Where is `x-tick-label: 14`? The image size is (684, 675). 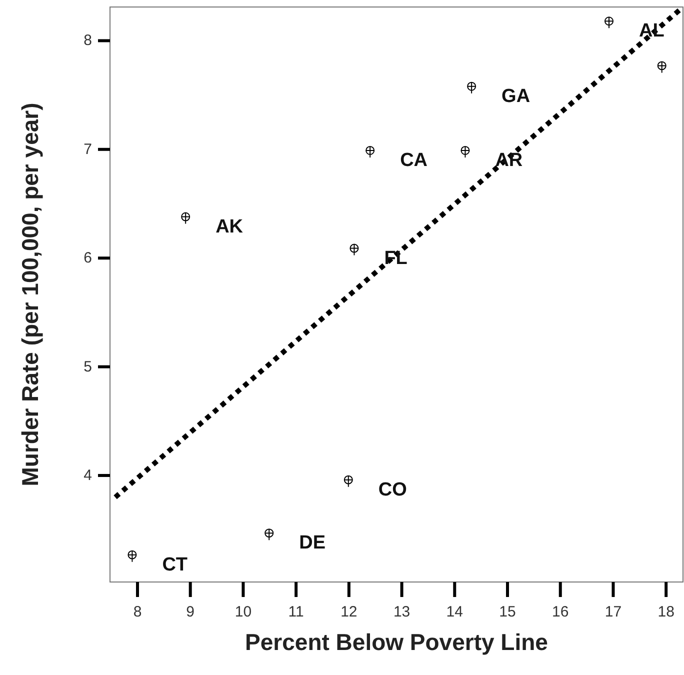 x-tick-label: 14 is located at coordinates (454, 612).